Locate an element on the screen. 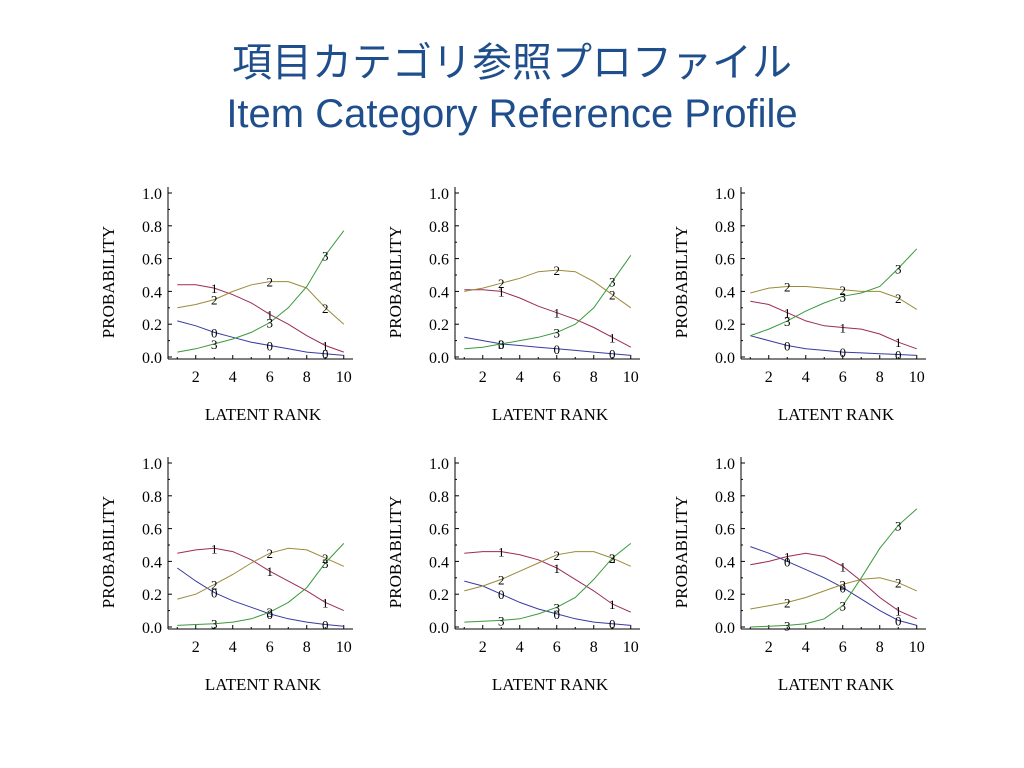 The height and width of the screenshot is (768, 1024). title-japanese: 項目カテゴリ参照プロファイル is located at coordinates (512, 63).